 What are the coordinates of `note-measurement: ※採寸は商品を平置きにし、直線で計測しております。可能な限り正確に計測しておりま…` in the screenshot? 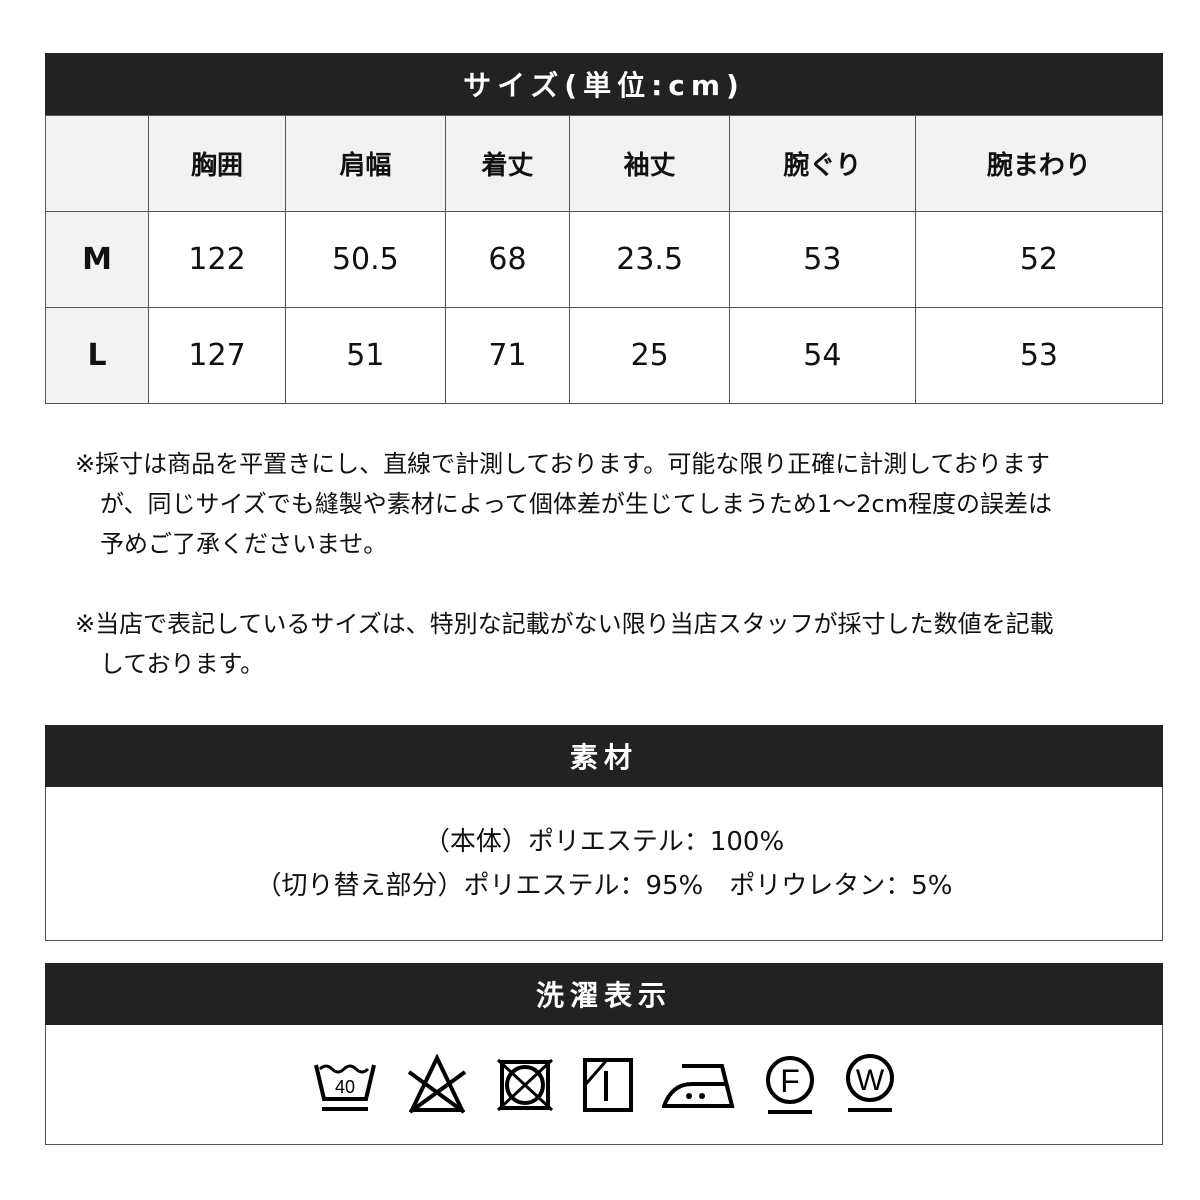 It's located at (563, 504).